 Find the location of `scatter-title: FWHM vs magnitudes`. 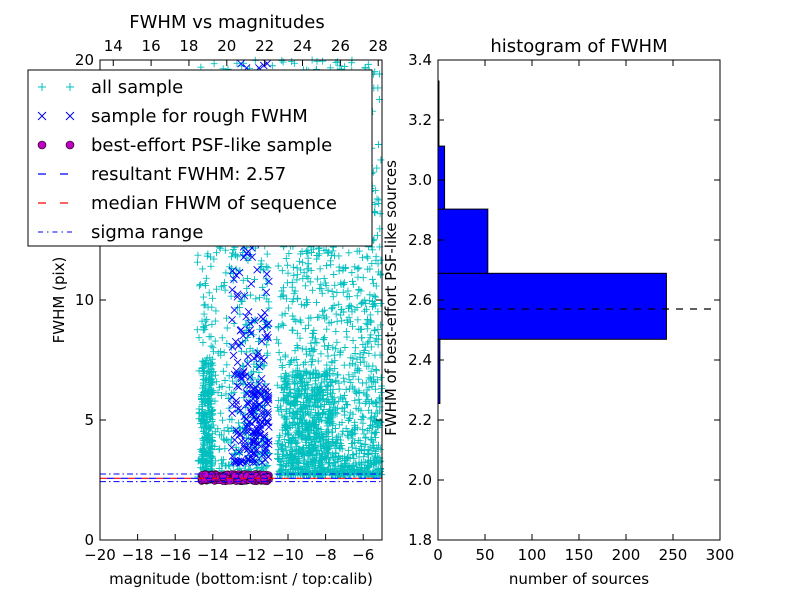

scatter-title: FWHM vs magnitudes is located at coordinates (226, 22).